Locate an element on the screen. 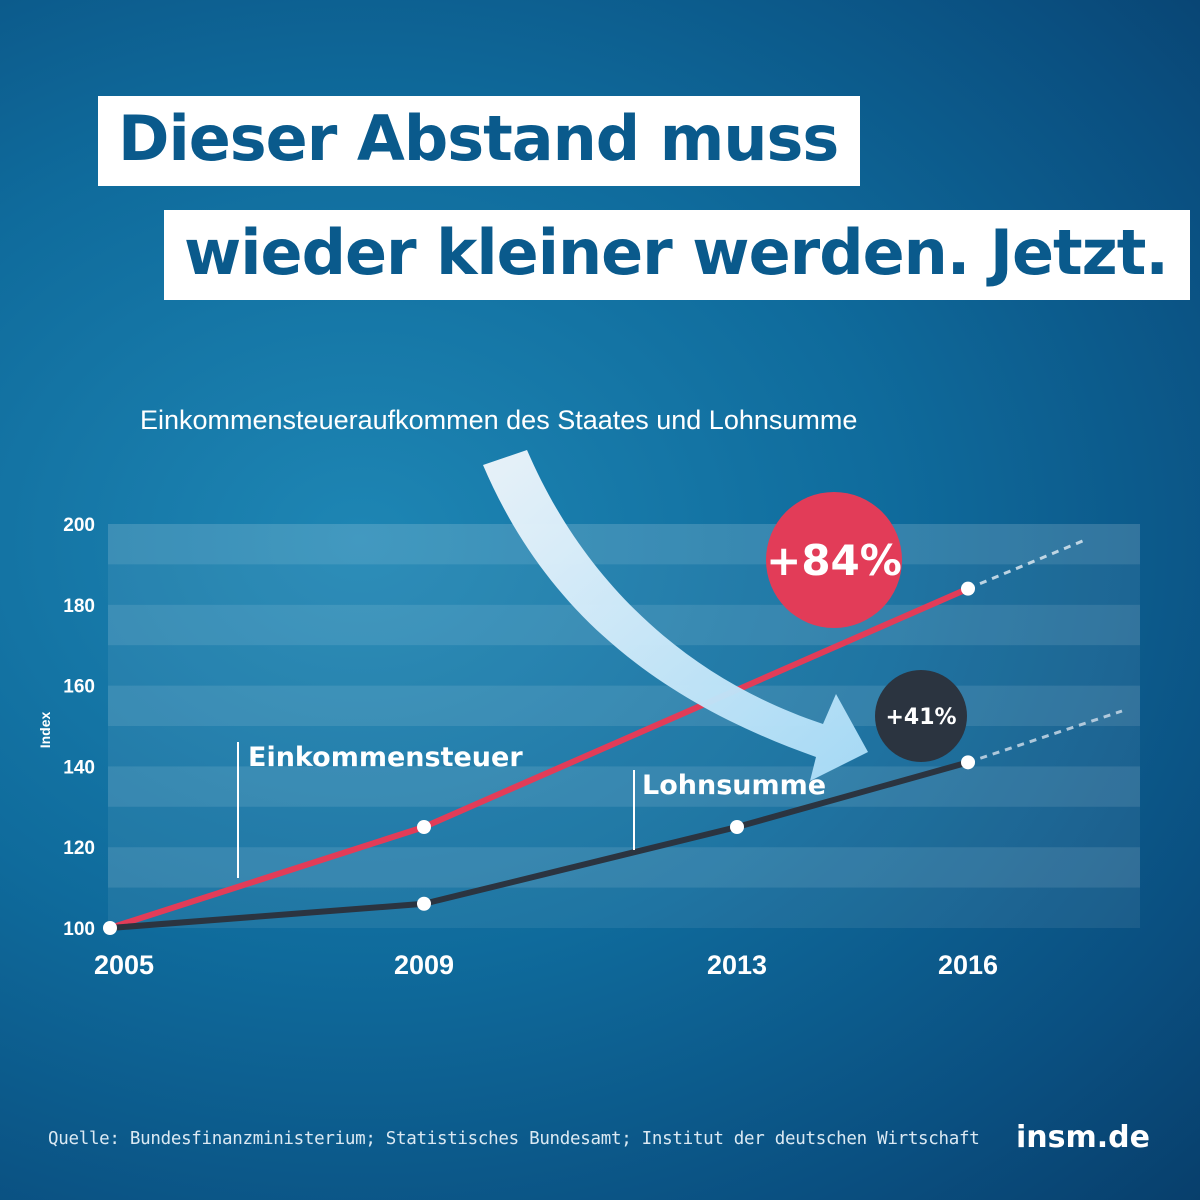 Image resolution: width=1200 pixels, height=1200 pixels. y-tick-label: 120 is located at coordinates (79, 848).